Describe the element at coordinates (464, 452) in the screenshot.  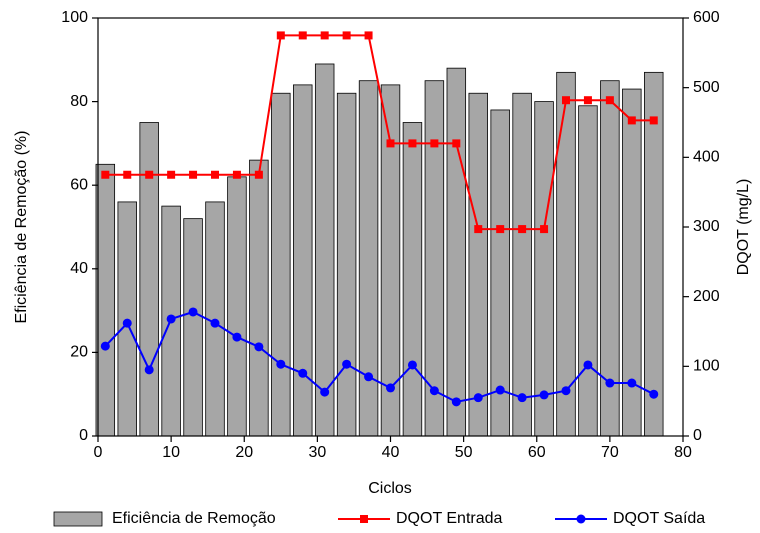
I see `x-tick-label: 50` at that location.